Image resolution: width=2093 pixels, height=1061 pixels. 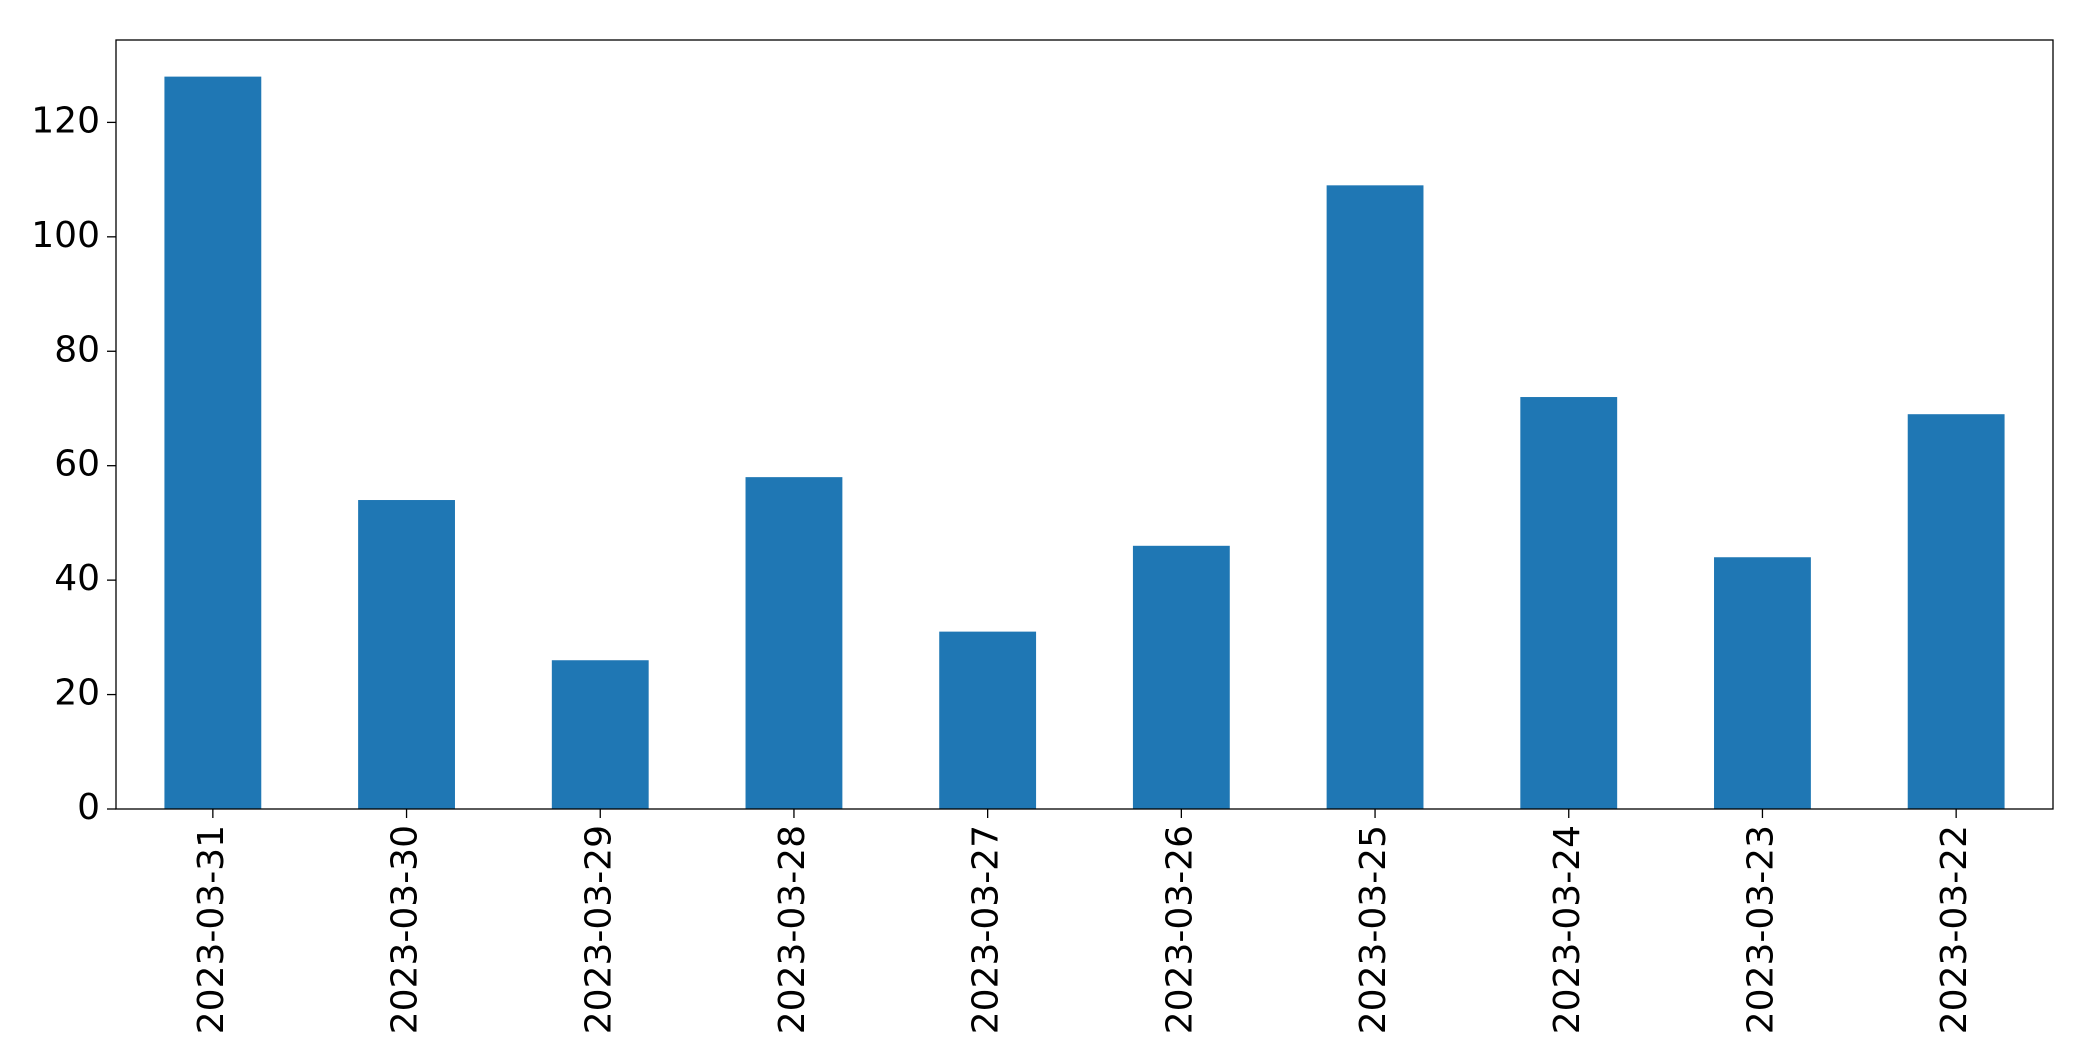 What do you see at coordinates (792, 929) in the screenshot?
I see `x-tick-label: 2023-03-28` at bounding box center [792, 929].